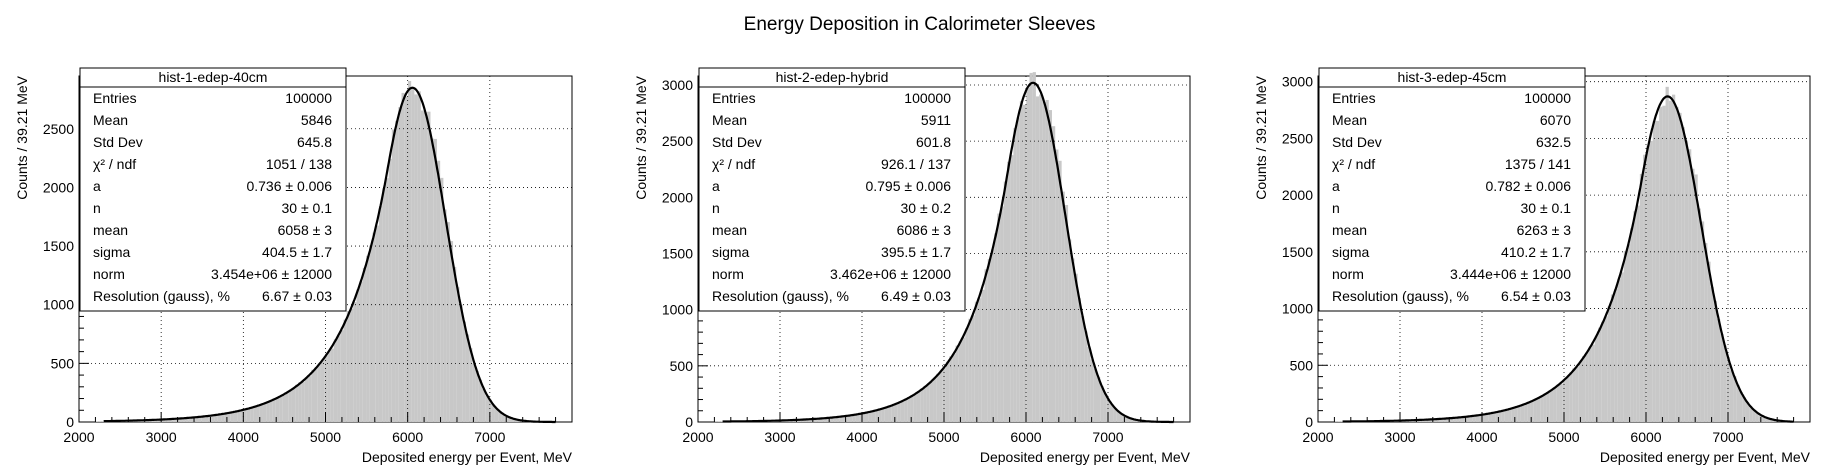  Describe the element at coordinates (1297, 309) in the screenshot. I see `y-tick-label: 1000` at that location.